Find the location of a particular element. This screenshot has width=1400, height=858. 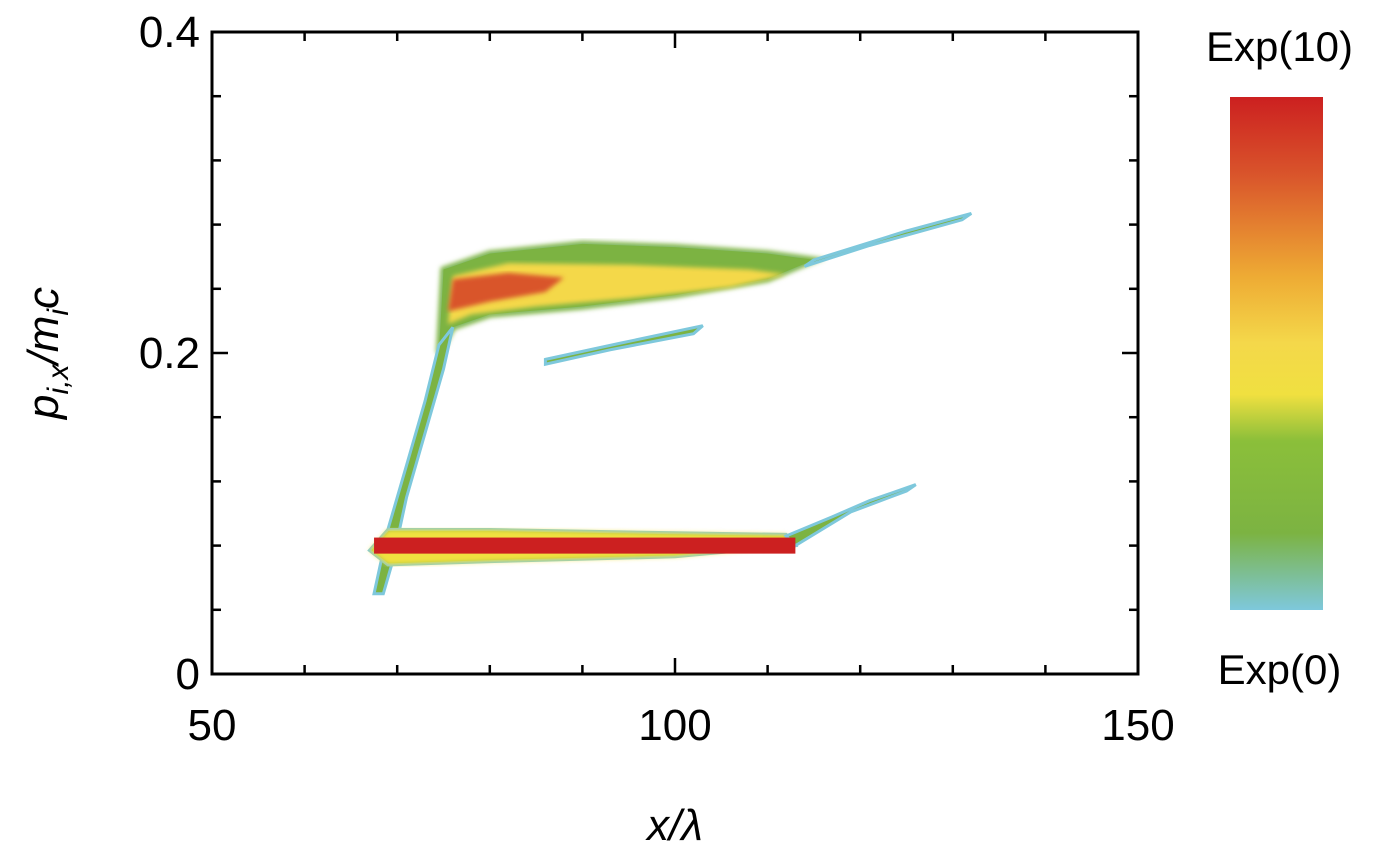

y-title-sub2: i is located at coordinates (58, 312).